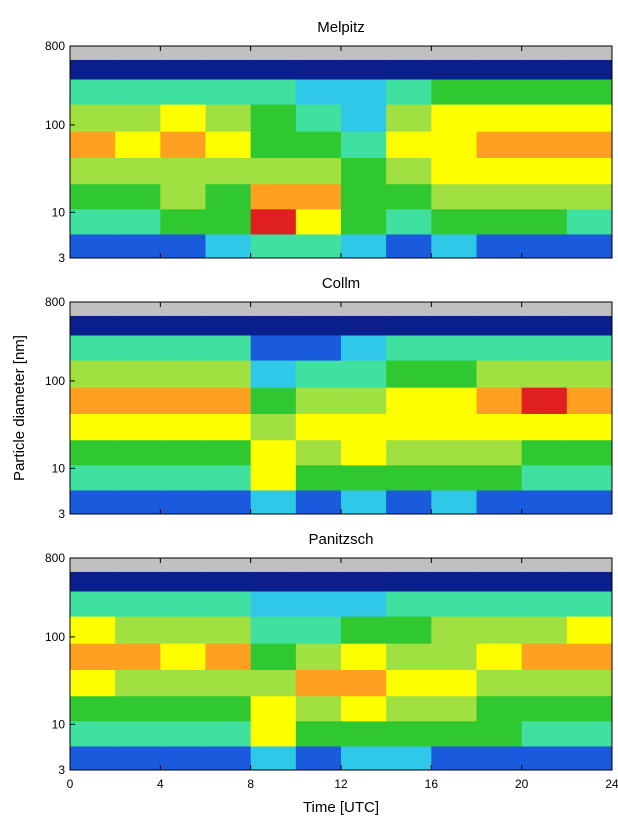 The image size is (618, 828). Describe the element at coordinates (432, 784) in the screenshot. I see `x-tick-label: 16` at that location.